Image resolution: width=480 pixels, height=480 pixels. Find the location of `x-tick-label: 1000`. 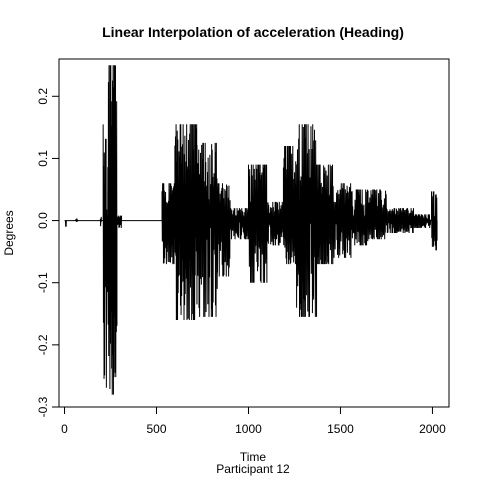

x-tick-label: 1000 is located at coordinates (248, 429).